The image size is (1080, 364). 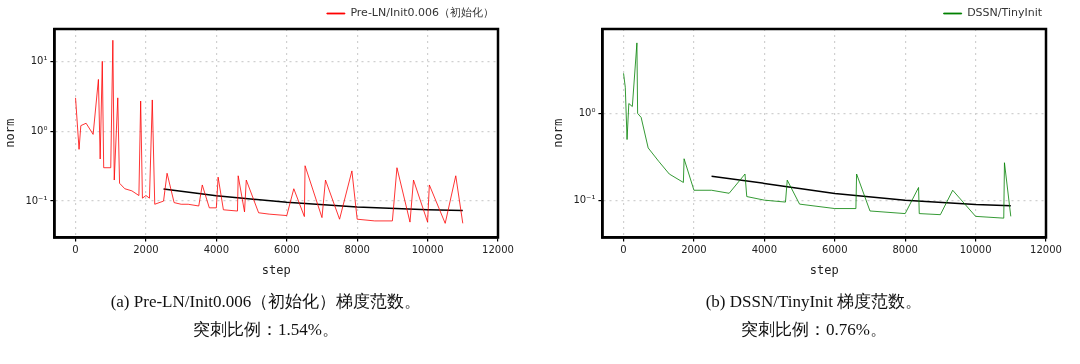 I want to click on y-tick-label: 10¹, so click(x=39, y=60).